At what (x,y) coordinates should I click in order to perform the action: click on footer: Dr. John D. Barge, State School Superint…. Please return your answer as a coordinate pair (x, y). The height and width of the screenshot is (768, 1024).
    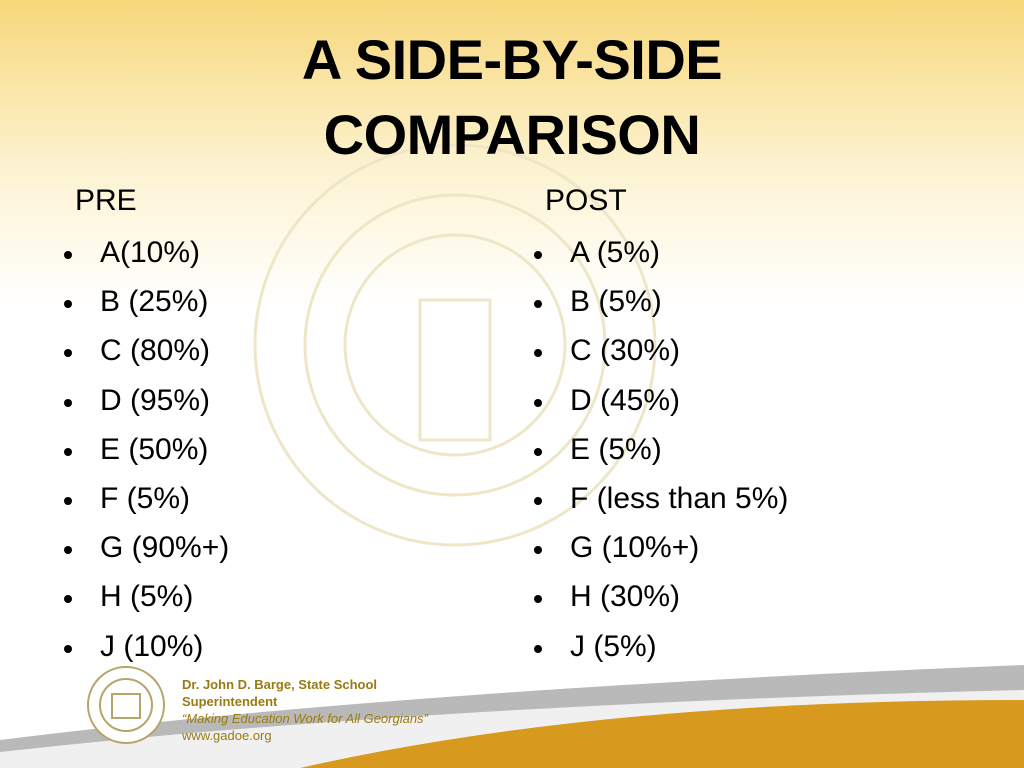
    Looking at the image, I should click on (312, 710).